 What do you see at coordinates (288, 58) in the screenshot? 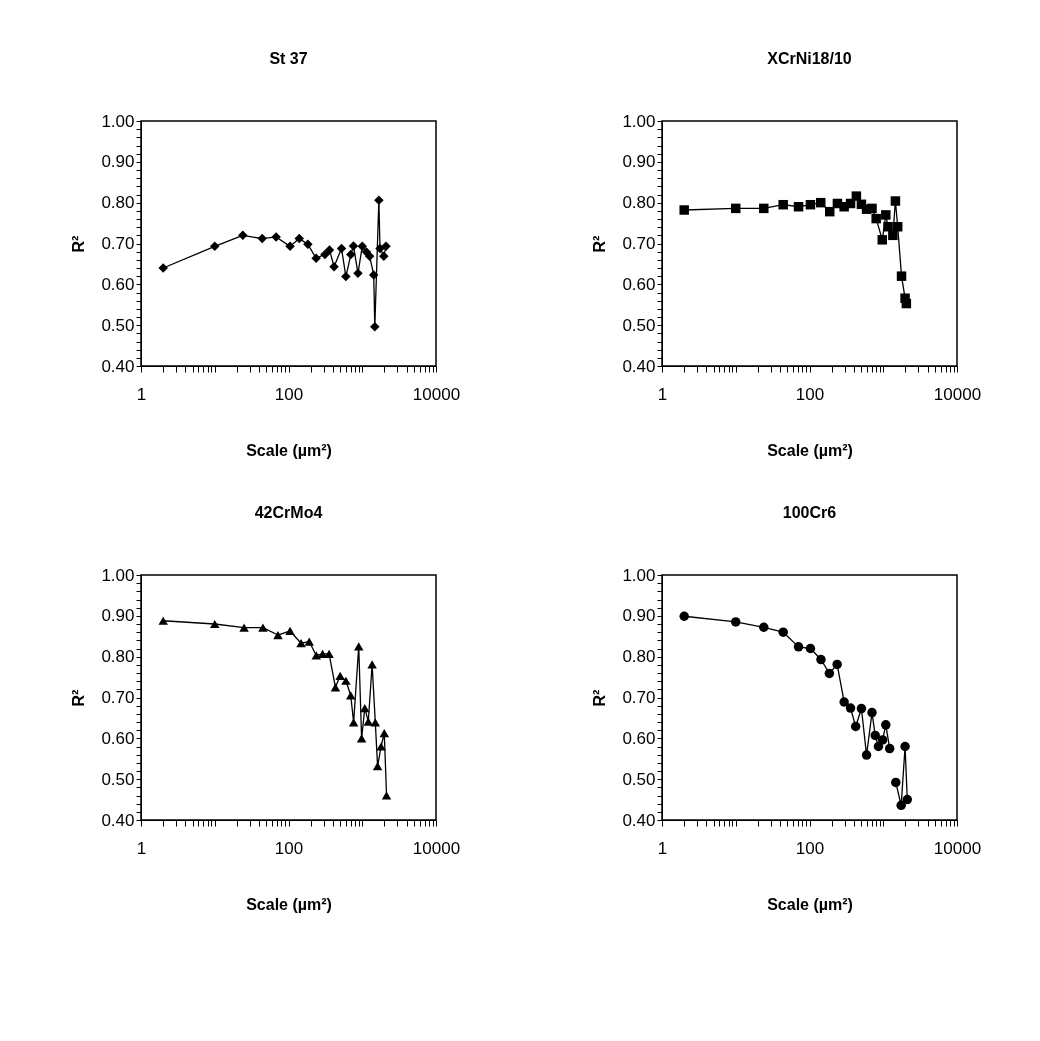
I see `chart-title: St 37` at bounding box center [288, 58].